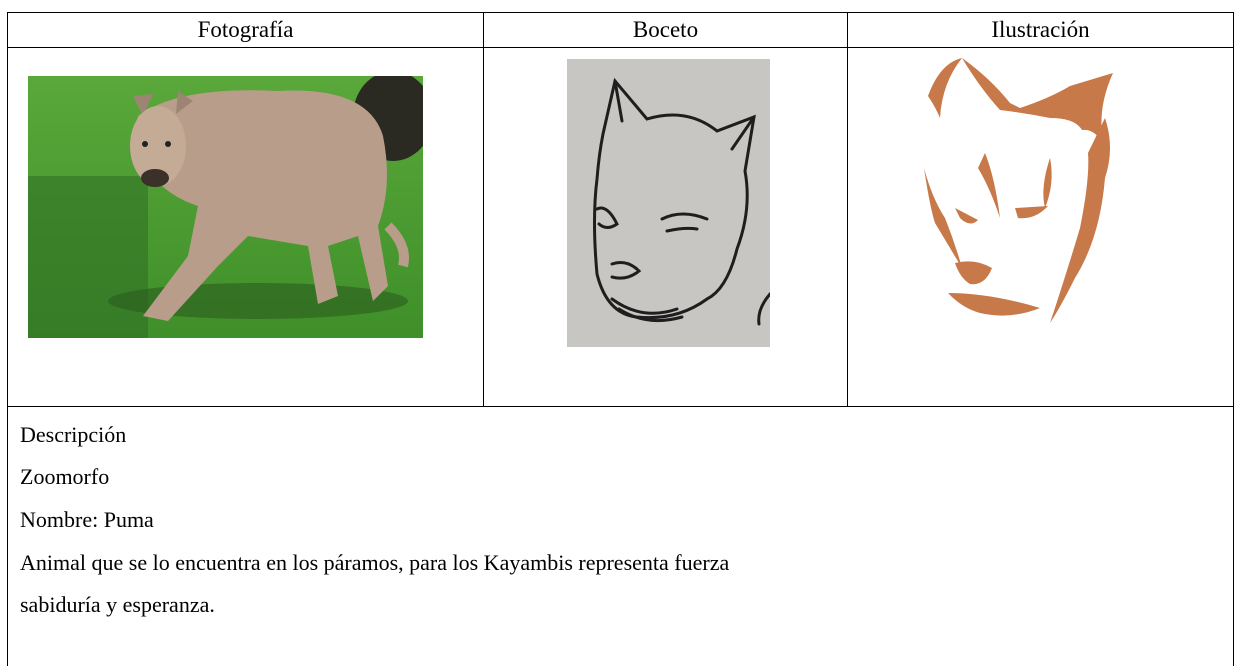  What do you see at coordinates (225, 207) in the screenshot?
I see `puma-photo` at bounding box center [225, 207].